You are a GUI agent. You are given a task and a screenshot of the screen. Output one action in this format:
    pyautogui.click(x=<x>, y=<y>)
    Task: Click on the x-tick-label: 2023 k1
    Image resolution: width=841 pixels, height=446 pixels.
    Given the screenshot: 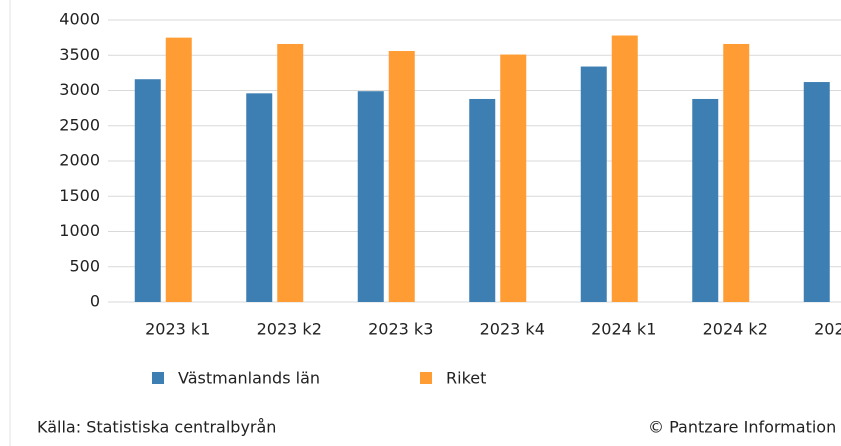 What is the action you would take?
    pyautogui.click(x=177, y=329)
    